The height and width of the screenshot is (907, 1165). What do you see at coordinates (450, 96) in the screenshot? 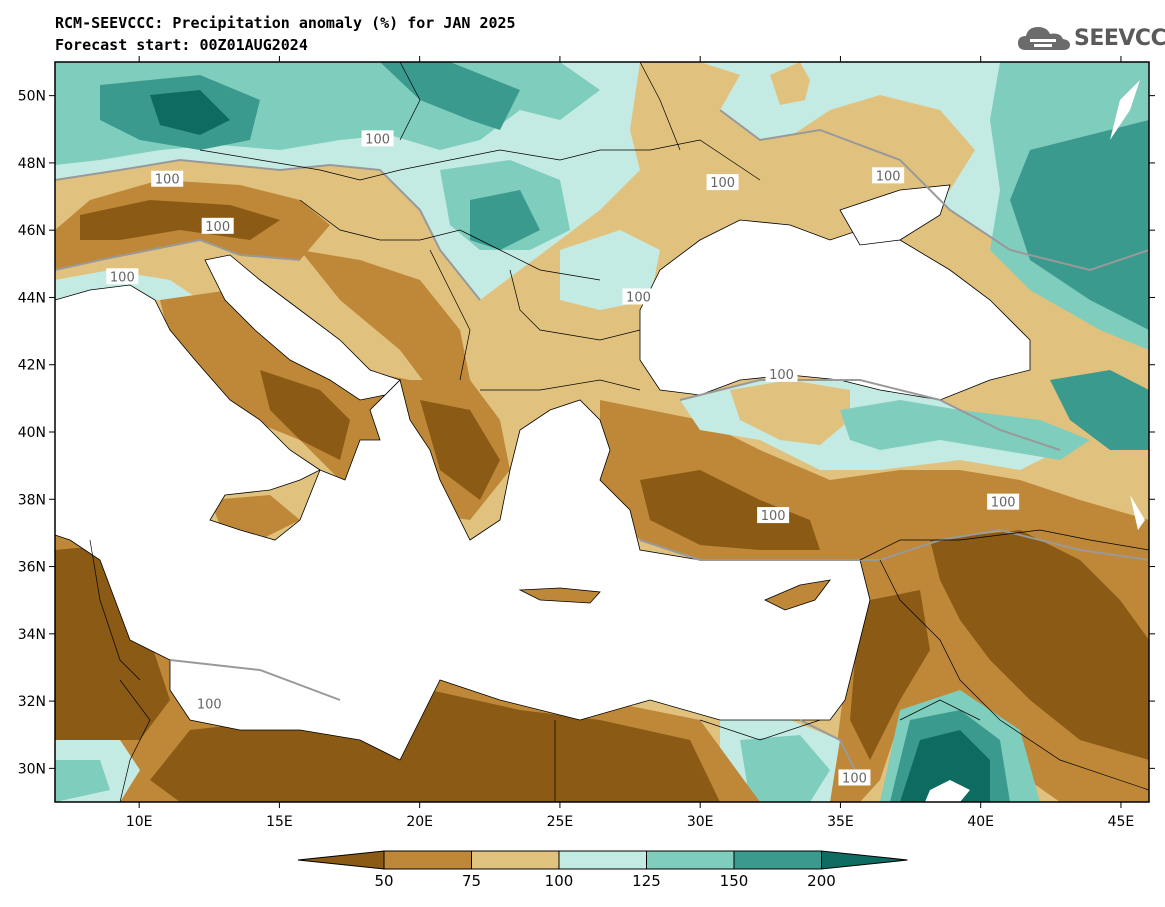
I see `anomaly-region-poland-strong` at bounding box center [450, 96].